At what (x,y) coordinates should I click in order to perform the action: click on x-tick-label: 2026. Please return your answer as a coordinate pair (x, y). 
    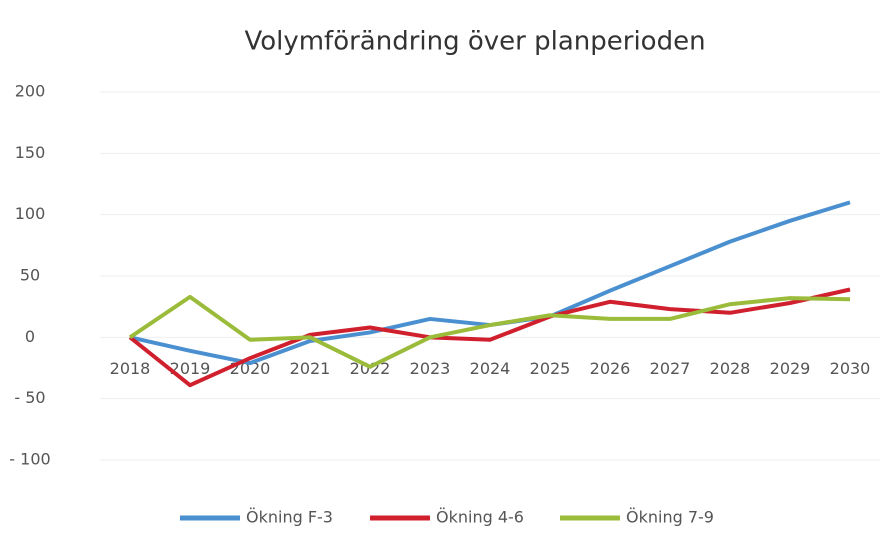
    Looking at the image, I should click on (610, 368).